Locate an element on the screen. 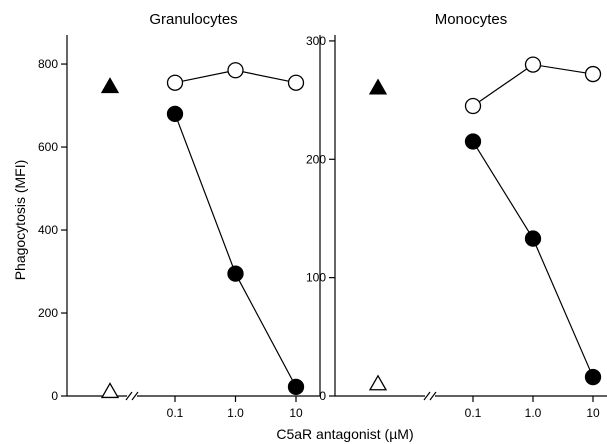 The height and width of the screenshot is (444, 607). y-tick-label: 800 is located at coordinates (48, 64).